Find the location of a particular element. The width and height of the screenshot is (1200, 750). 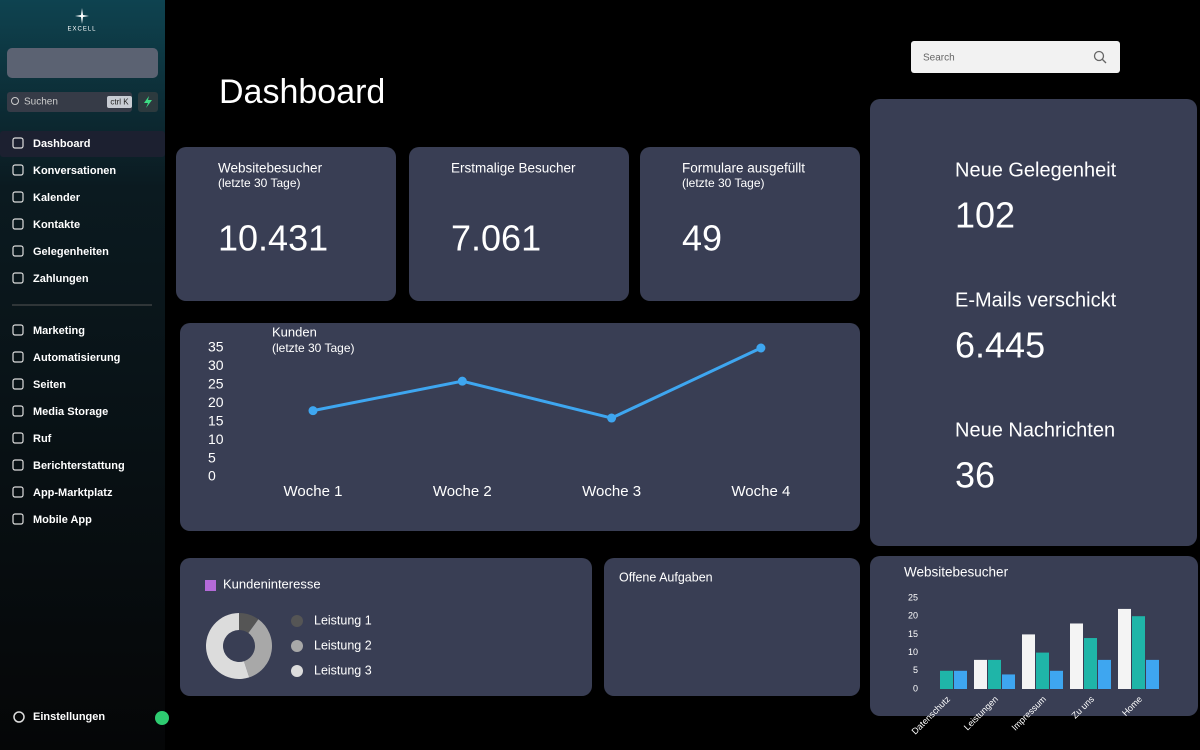

nav-active is located at coordinates (82, 144).